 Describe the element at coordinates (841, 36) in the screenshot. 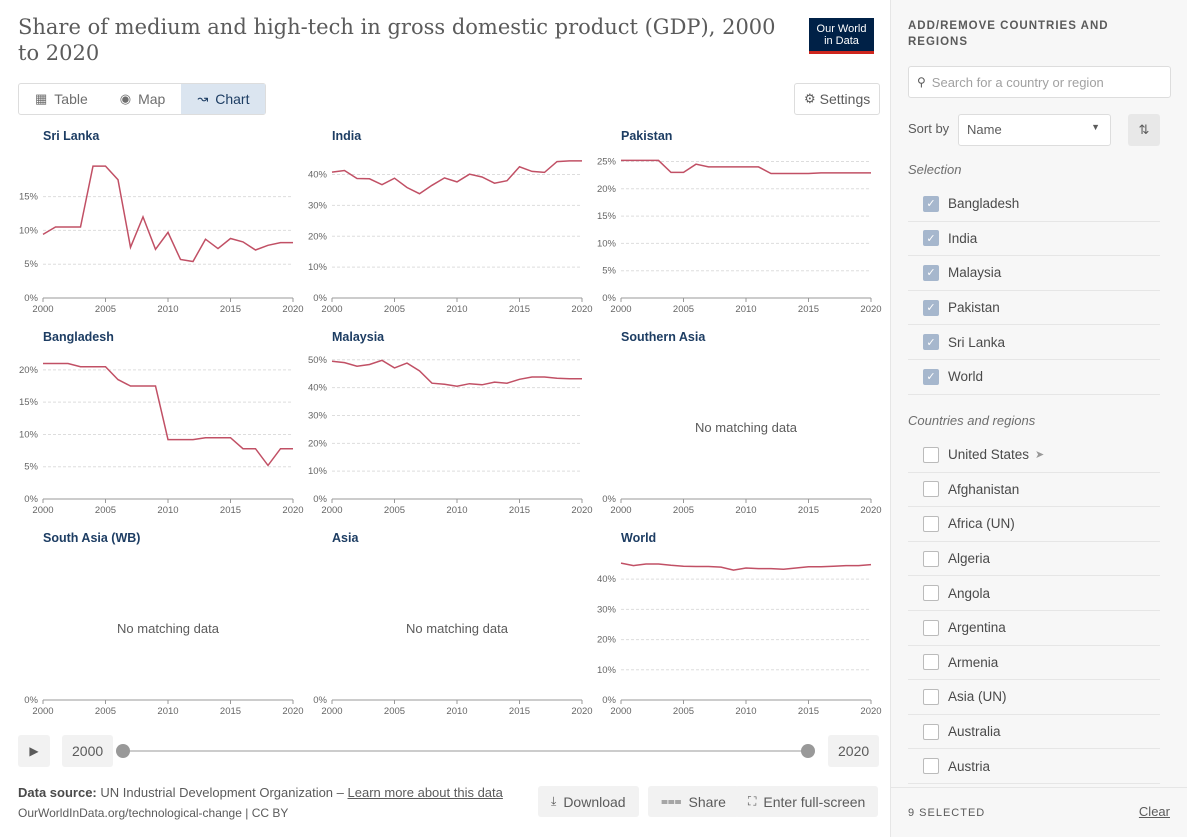

I see `owid-logo: Our World in Data` at that location.